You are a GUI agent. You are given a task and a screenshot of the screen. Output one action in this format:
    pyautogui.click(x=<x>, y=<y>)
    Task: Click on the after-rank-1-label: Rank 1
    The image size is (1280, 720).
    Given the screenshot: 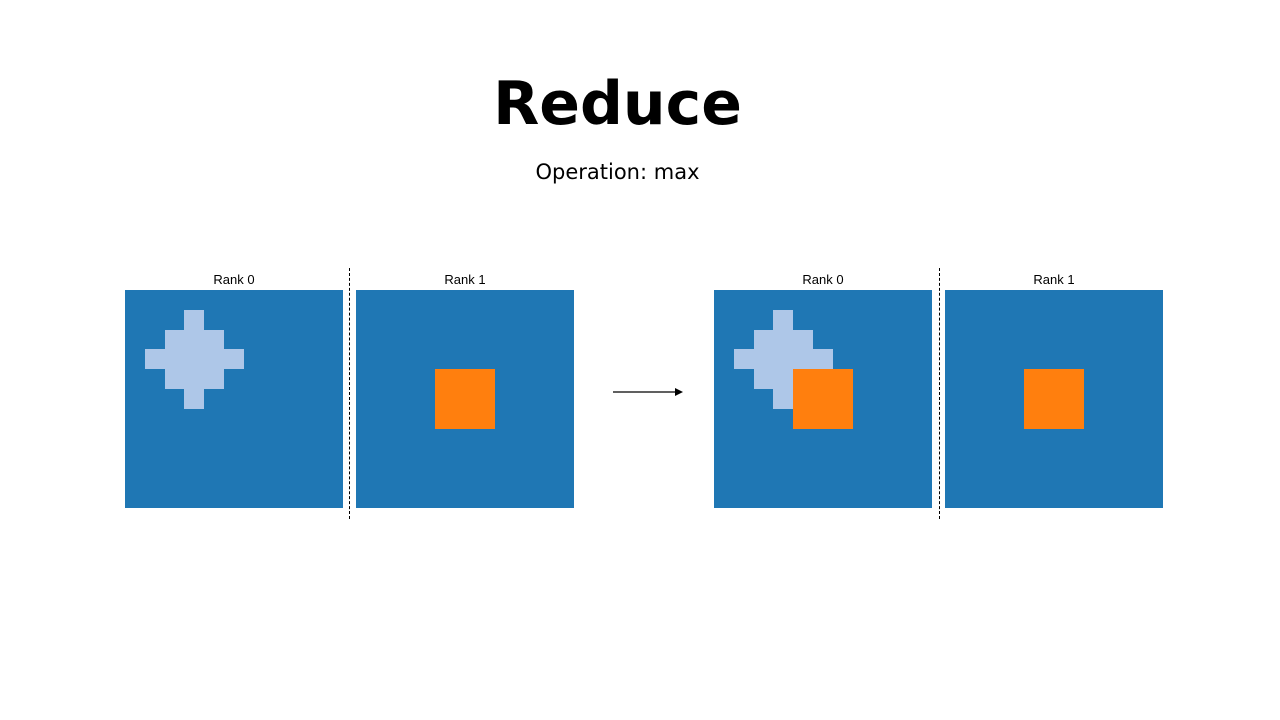 What is the action you would take?
    pyautogui.click(x=1054, y=279)
    